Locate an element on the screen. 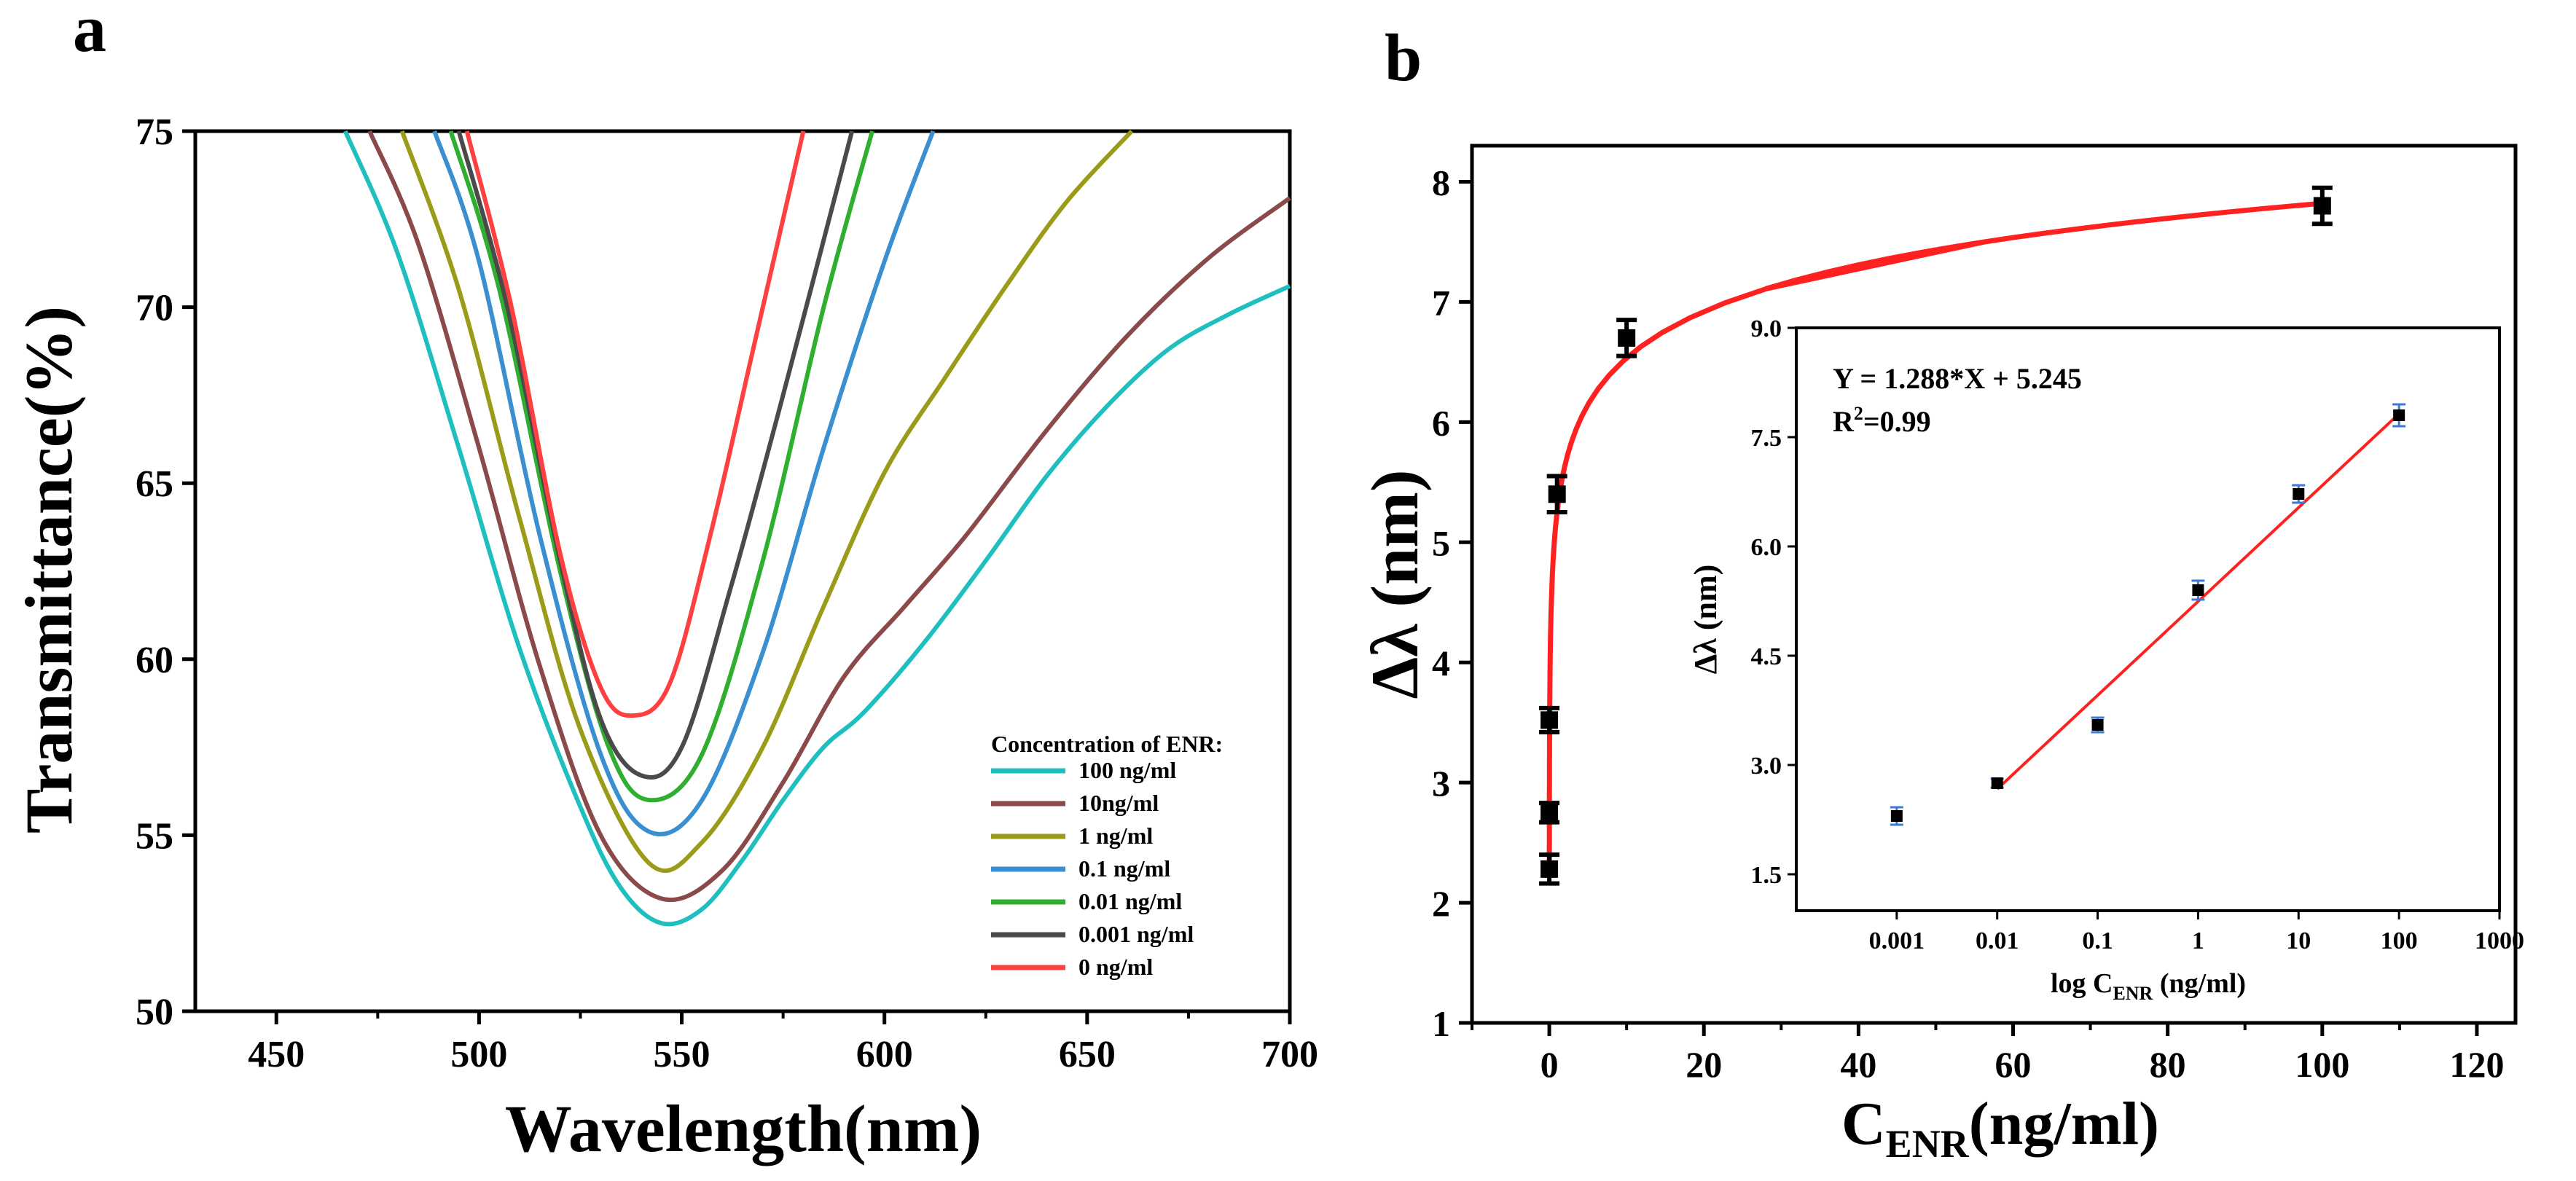  y-tick-label: 65 is located at coordinates (154, 484).